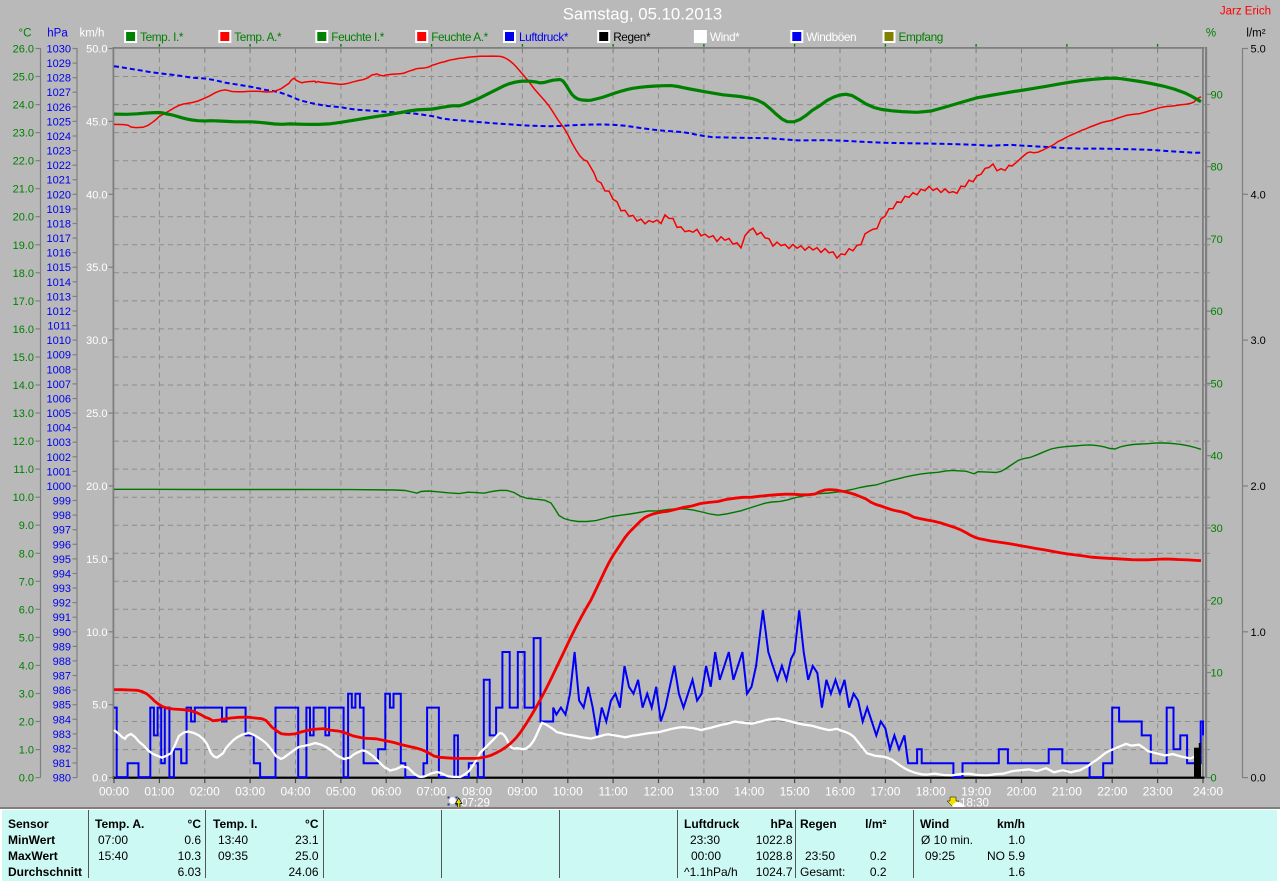  I want to click on svg-text: 10, so click(1217, 674).